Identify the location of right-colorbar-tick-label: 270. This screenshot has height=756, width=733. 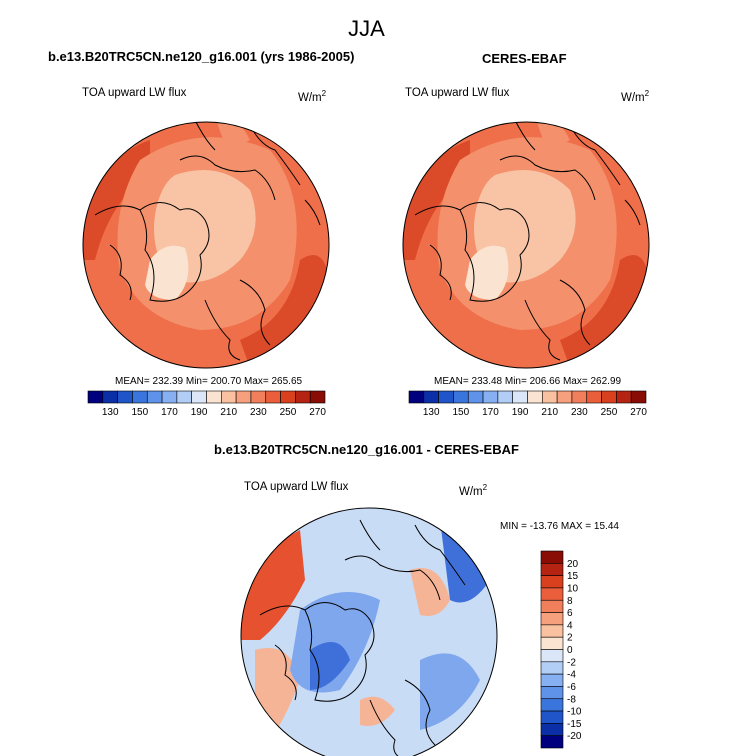
(638, 412).